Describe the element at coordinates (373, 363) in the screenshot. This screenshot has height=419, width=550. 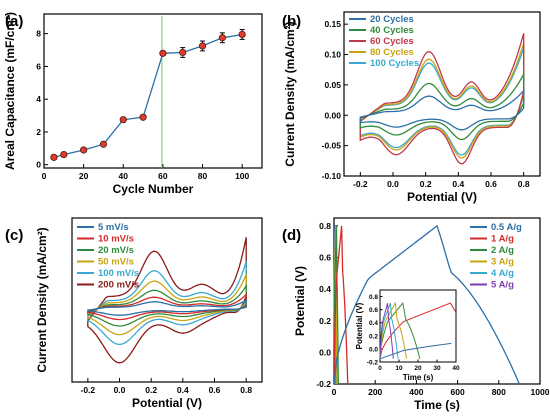
I see `inset-y-tick-label: -0.2` at that location.